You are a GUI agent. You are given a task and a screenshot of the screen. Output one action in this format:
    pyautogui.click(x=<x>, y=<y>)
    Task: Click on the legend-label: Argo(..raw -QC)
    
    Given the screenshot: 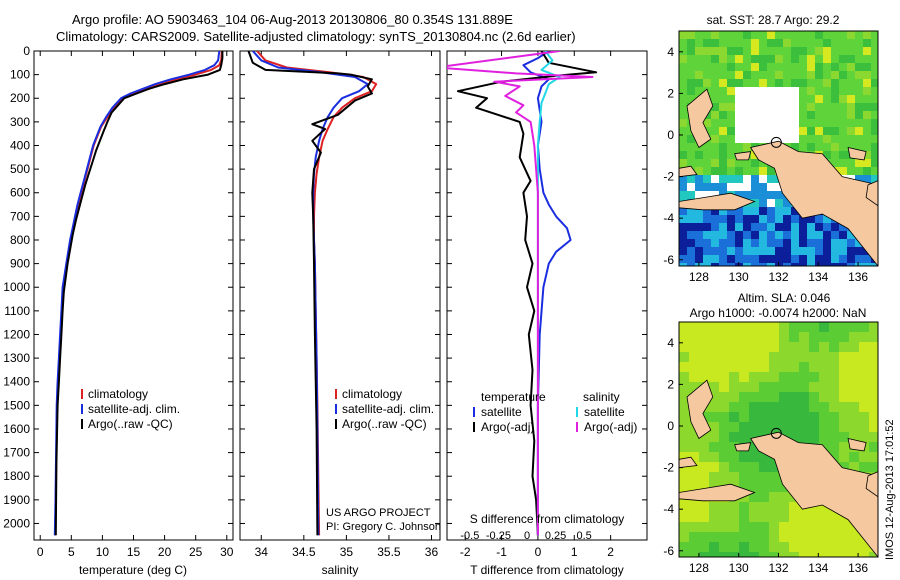 What is the action you would take?
    pyautogui.click(x=130, y=424)
    